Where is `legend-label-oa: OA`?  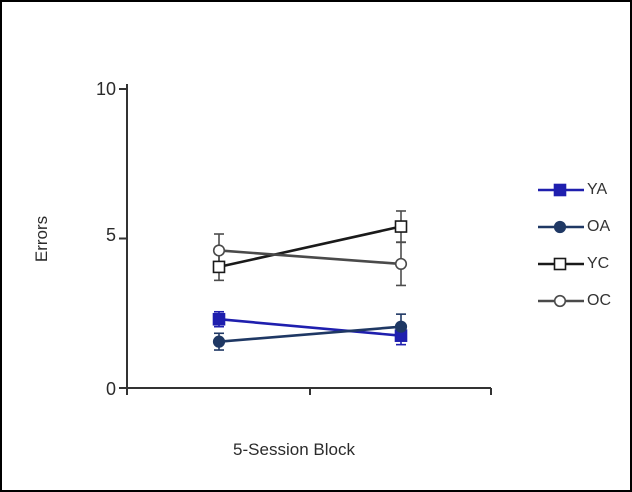 legend-label-oa: OA is located at coordinates (599, 226).